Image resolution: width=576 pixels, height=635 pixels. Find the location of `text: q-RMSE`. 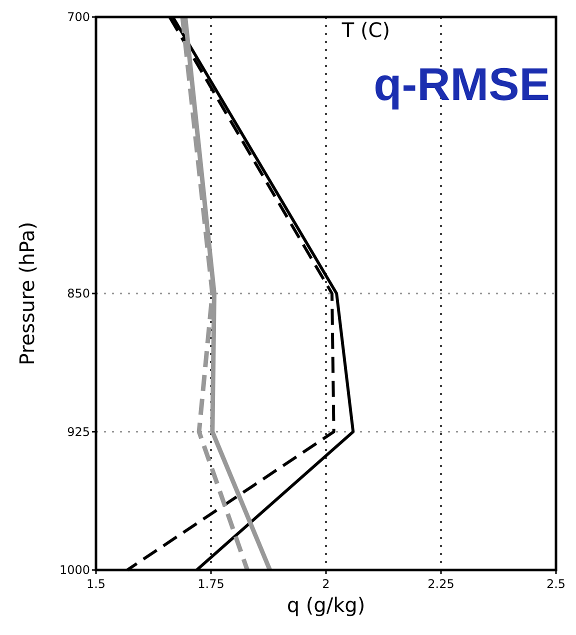

text: q-RMSE is located at coordinates (462, 84).